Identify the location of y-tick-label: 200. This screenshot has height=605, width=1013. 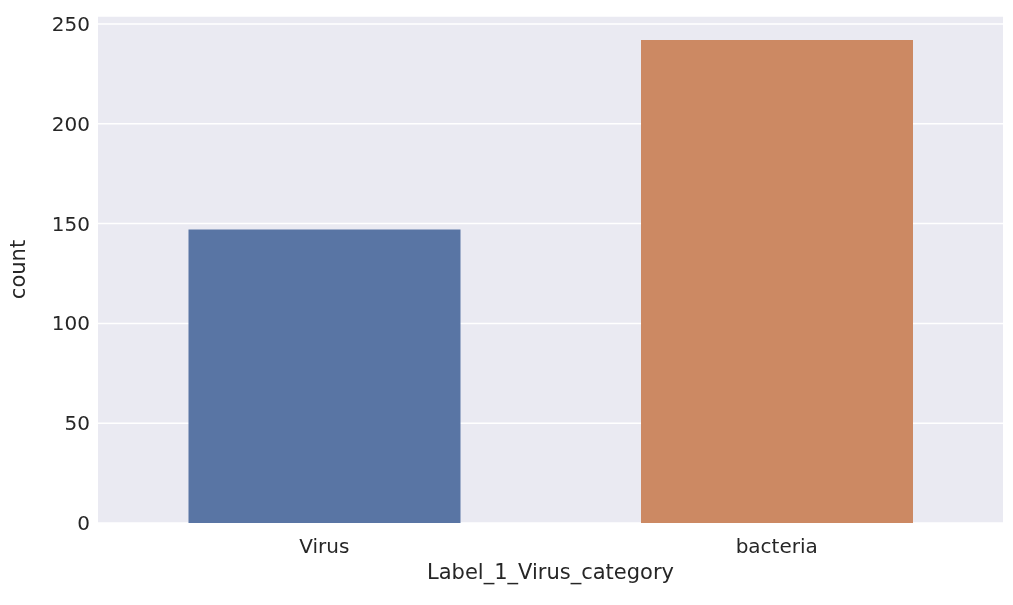
(70, 123).